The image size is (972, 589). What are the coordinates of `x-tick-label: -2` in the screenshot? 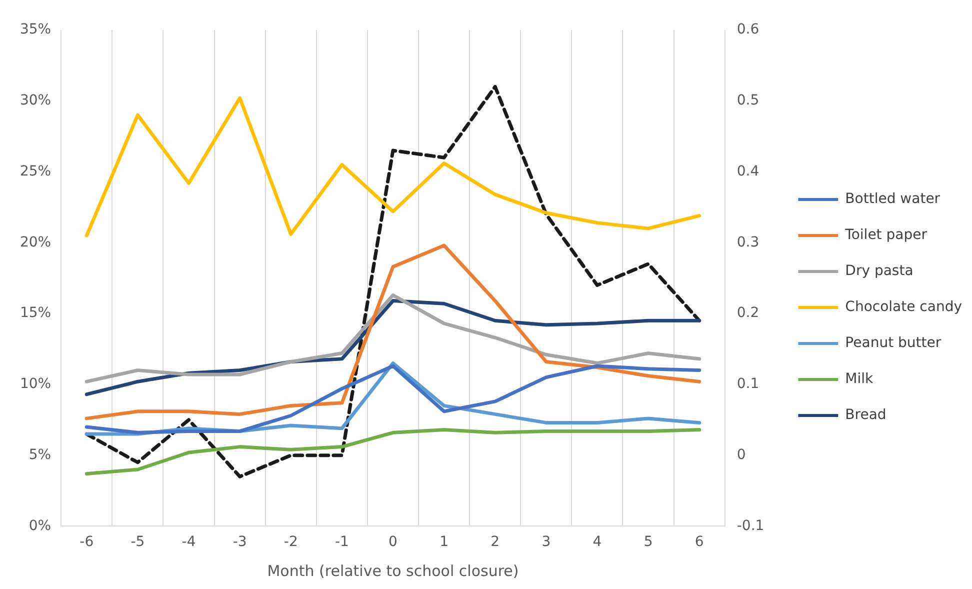 It's located at (291, 542).